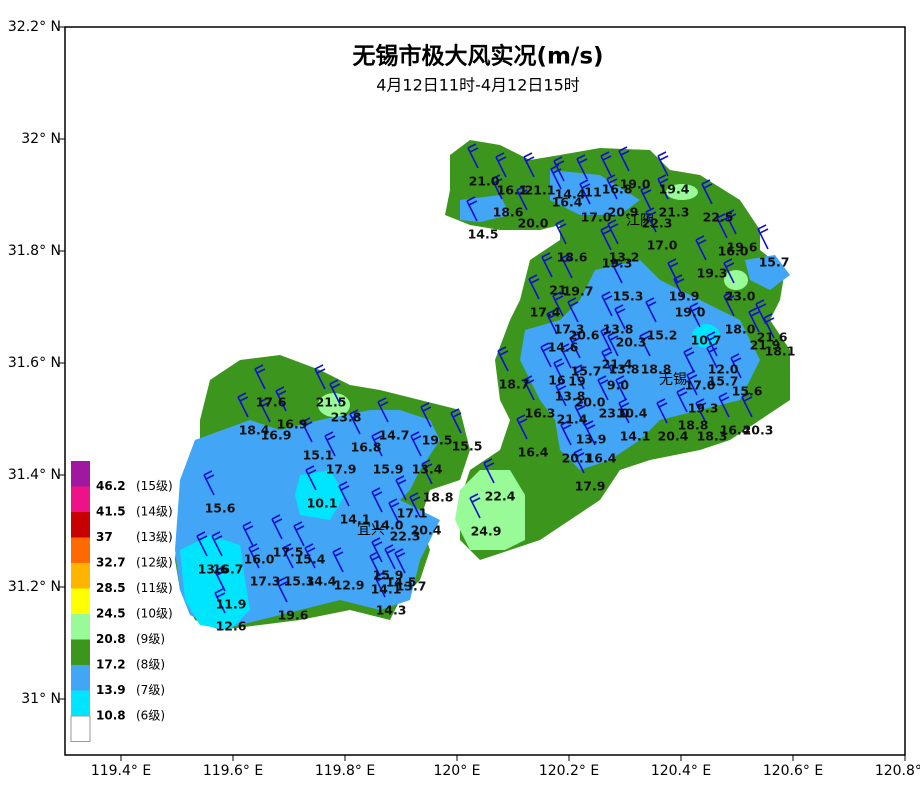  What do you see at coordinates (780, 351) in the screenshot?
I see `station-value: 18.1` at bounding box center [780, 351].